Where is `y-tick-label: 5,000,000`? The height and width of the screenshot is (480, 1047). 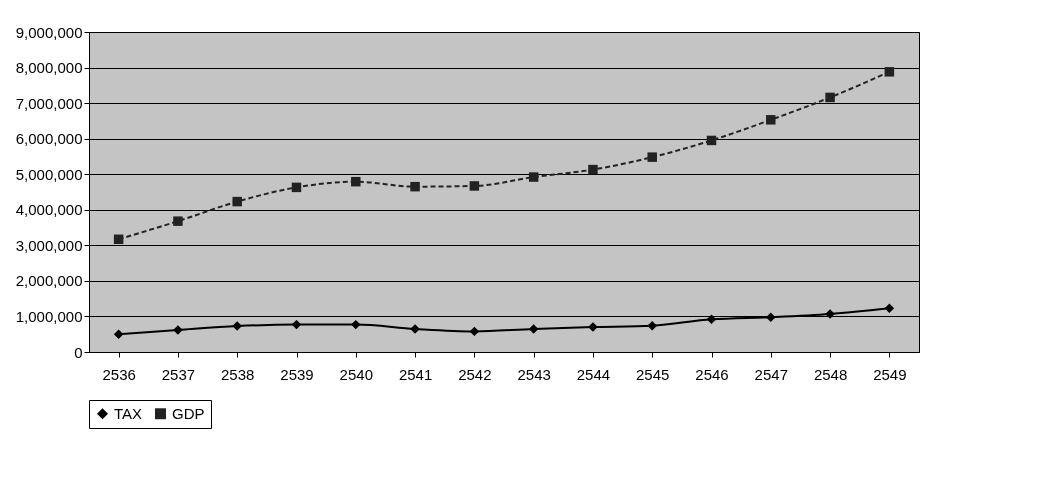 y-tick-label: 5,000,000 is located at coordinates (49, 174).